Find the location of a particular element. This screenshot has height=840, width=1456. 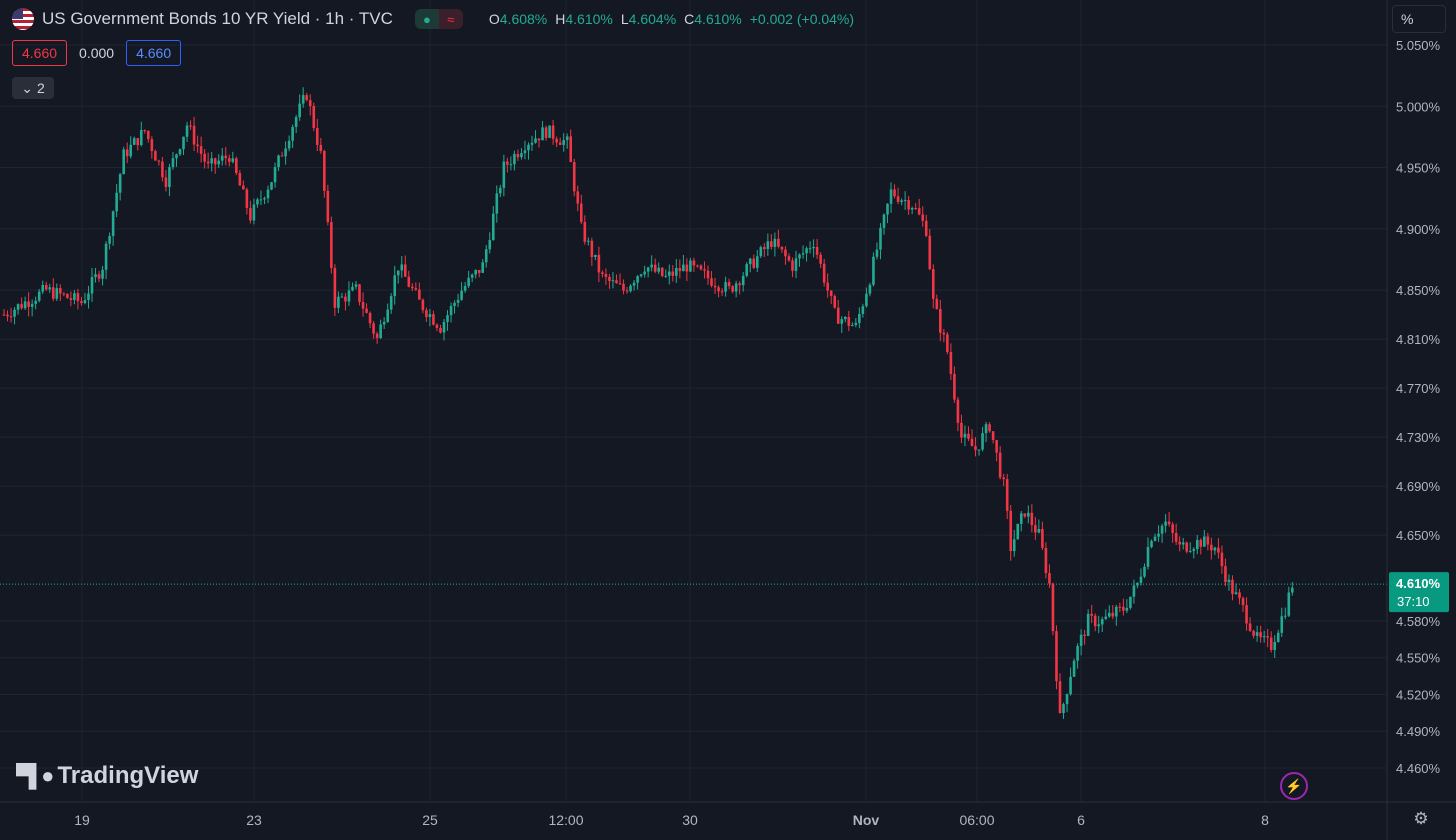

buy-button: 4.660 is located at coordinates (154, 53).